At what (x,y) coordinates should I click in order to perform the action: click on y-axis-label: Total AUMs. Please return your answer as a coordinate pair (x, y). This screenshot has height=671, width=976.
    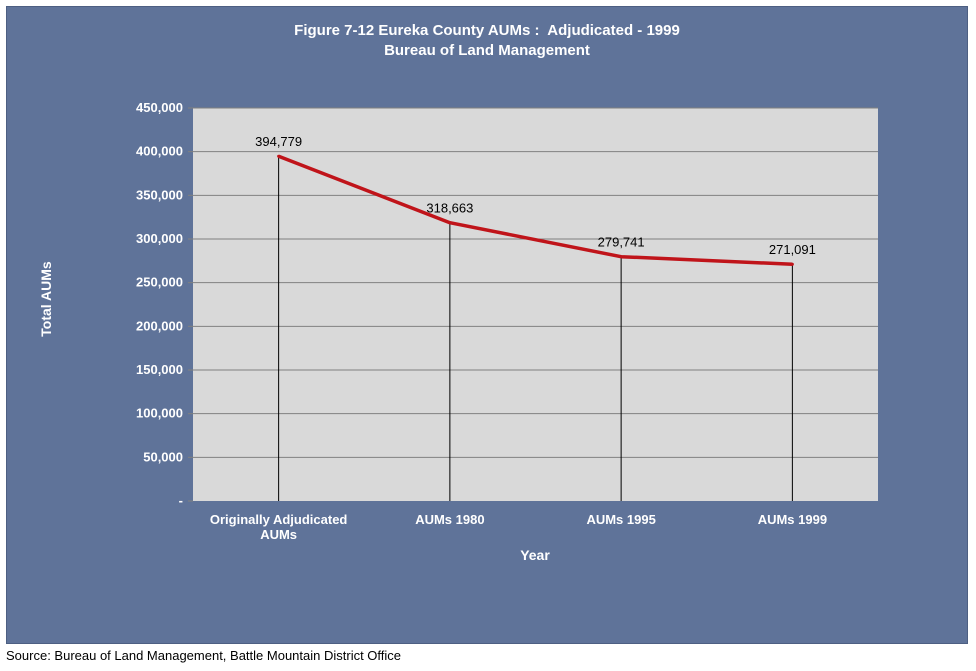
    Looking at the image, I should click on (46, 299).